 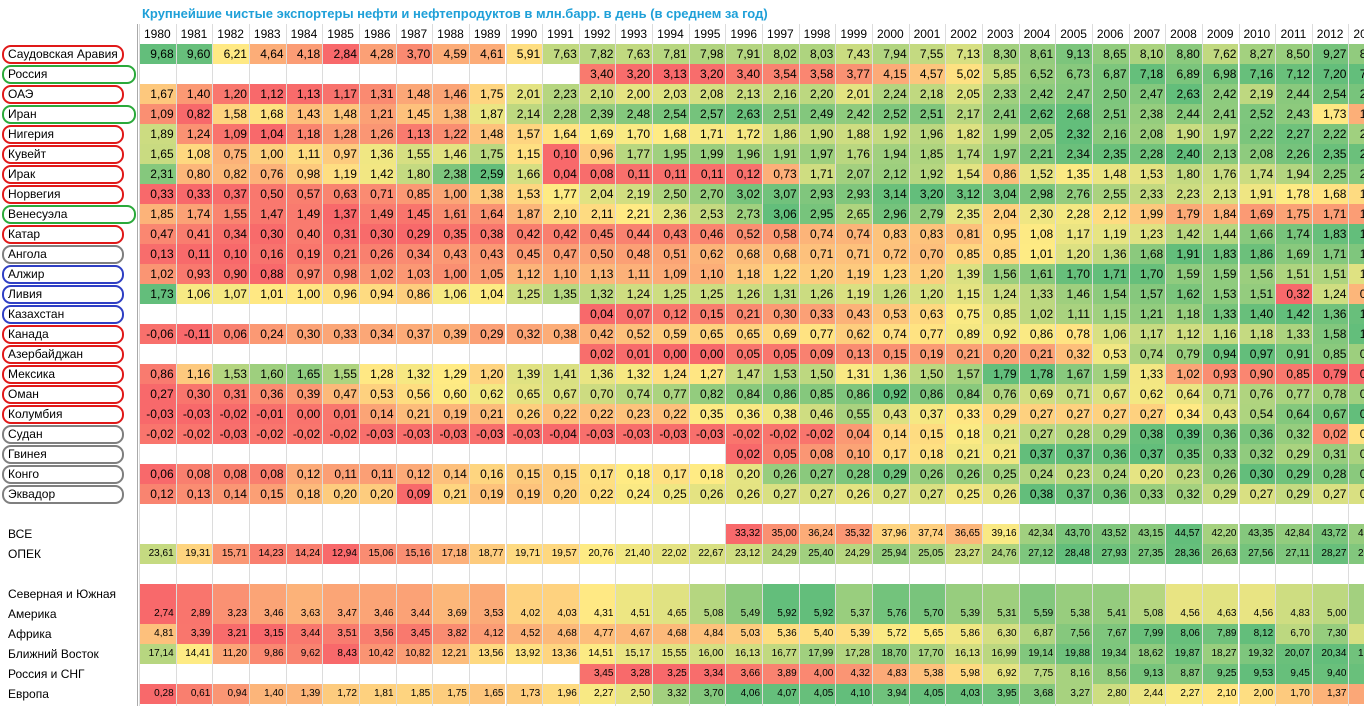 I want to click on value-cell: 0,13, so click(x=157, y=254).